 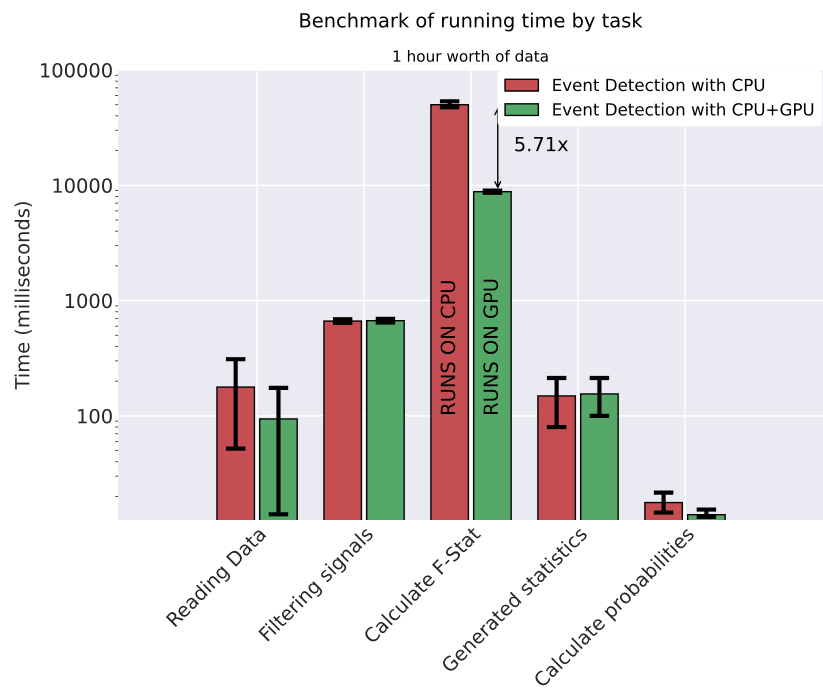 I want to click on legend-label: Event Detection with CPU, so click(x=658, y=85).